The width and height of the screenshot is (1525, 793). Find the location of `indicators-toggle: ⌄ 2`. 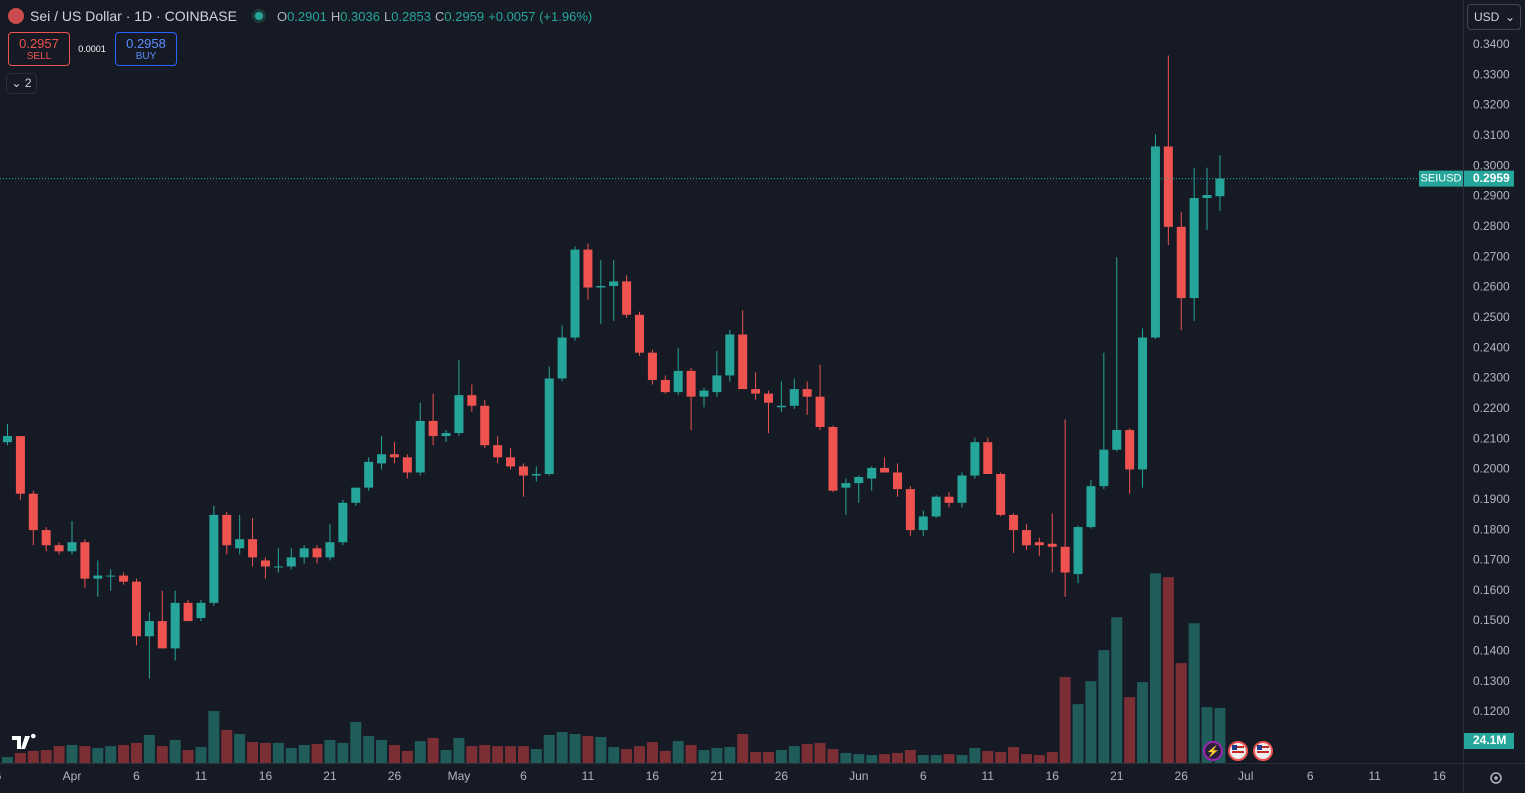

indicators-toggle: ⌄ 2 is located at coordinates (21, 83).